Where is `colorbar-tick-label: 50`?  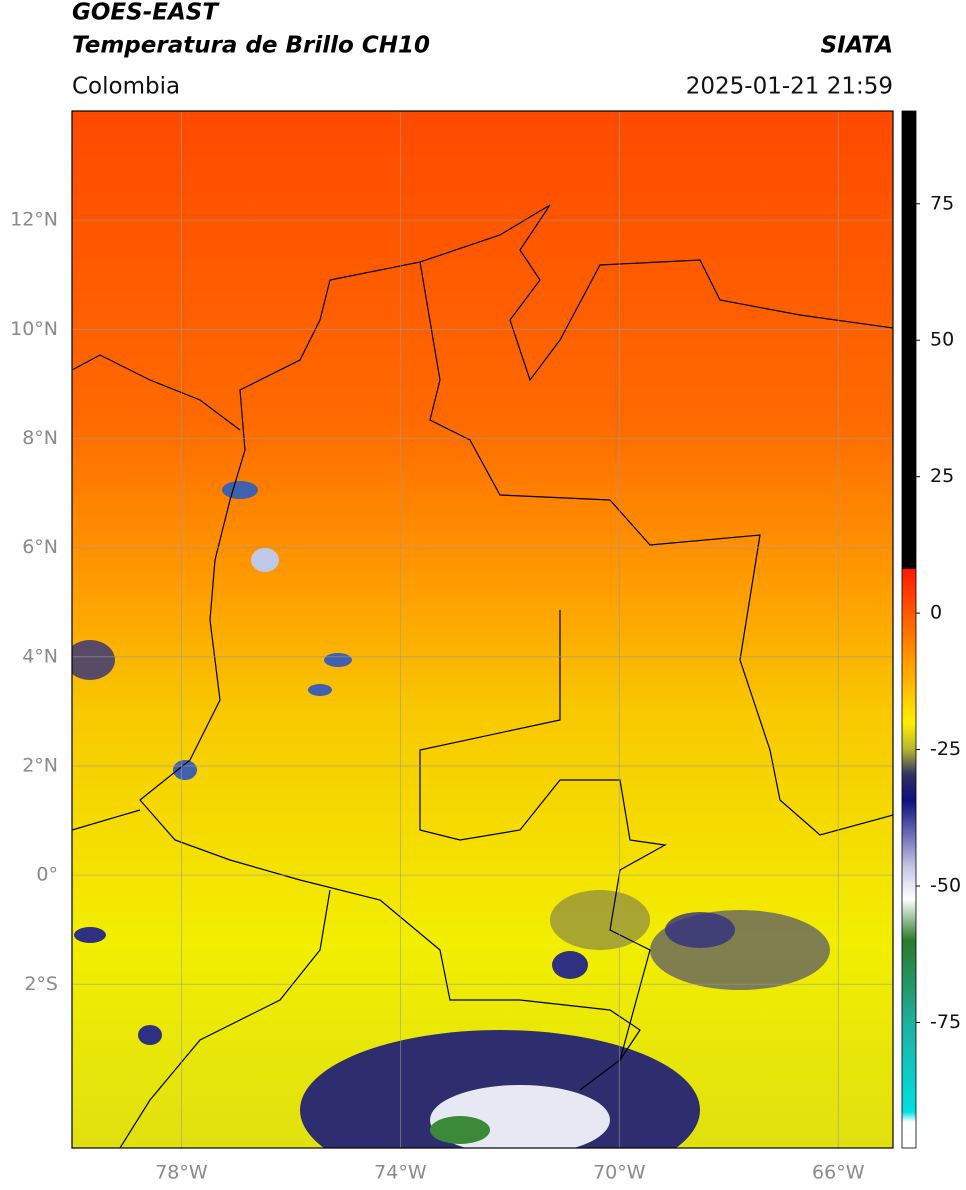 colorbar-tick-label: 50 is located at coordinates (942, 340).